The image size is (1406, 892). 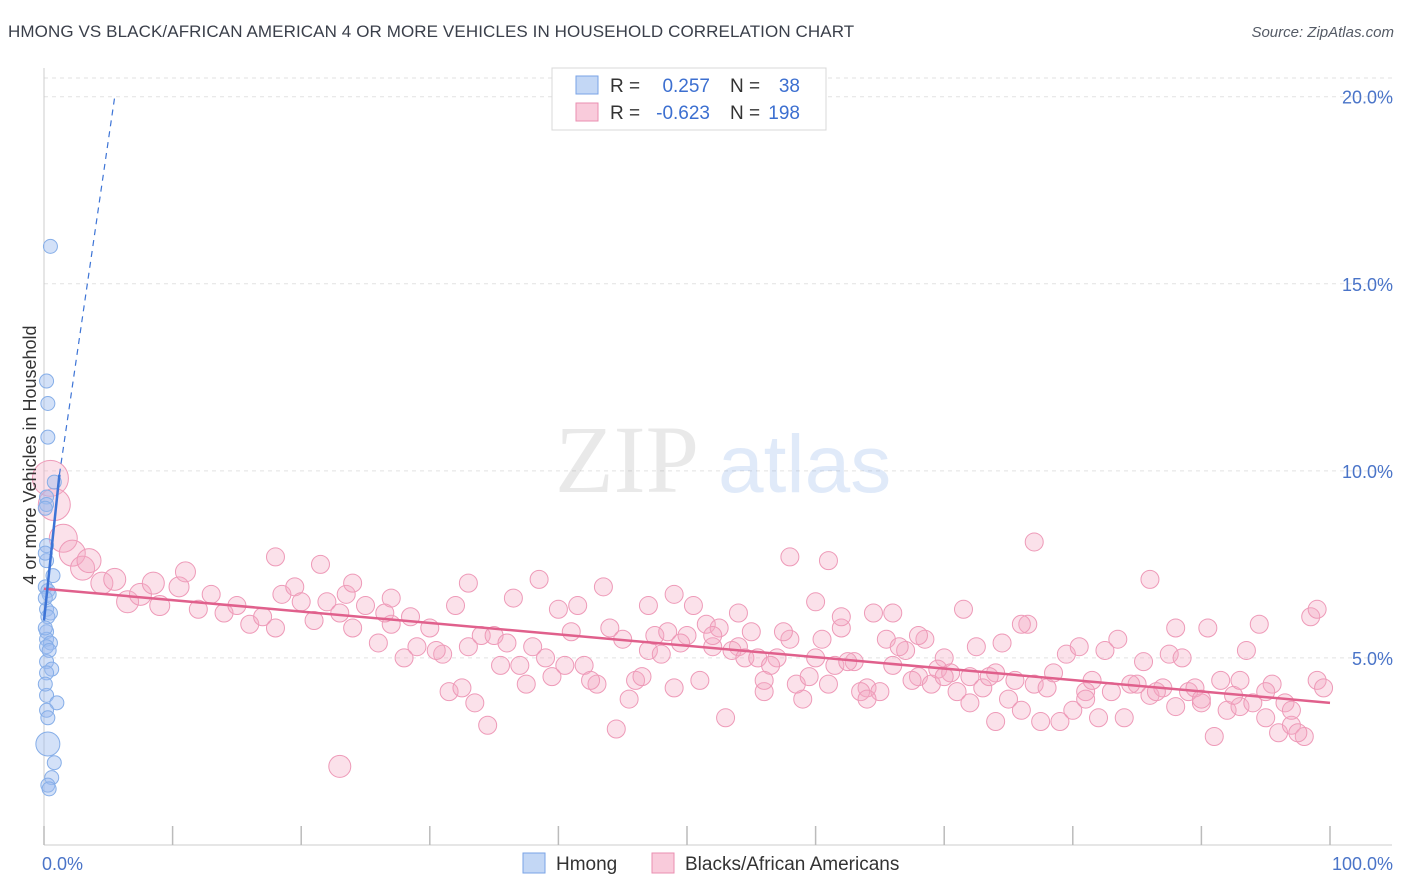 I want to click on trend-line-hmong, so click(x=51, y=547).